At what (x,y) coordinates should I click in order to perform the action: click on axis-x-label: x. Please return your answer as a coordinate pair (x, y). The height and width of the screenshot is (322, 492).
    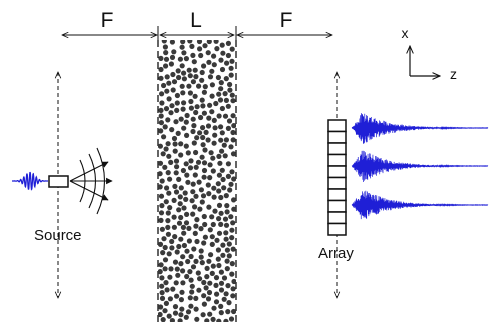
    Looking at the image, I should click on (405, 33).